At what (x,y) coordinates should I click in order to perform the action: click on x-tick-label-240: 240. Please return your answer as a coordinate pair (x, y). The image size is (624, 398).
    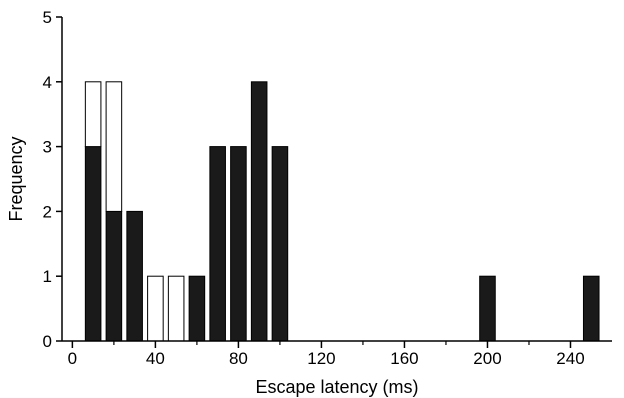
    Looking at the image, I should click on (570, 358).